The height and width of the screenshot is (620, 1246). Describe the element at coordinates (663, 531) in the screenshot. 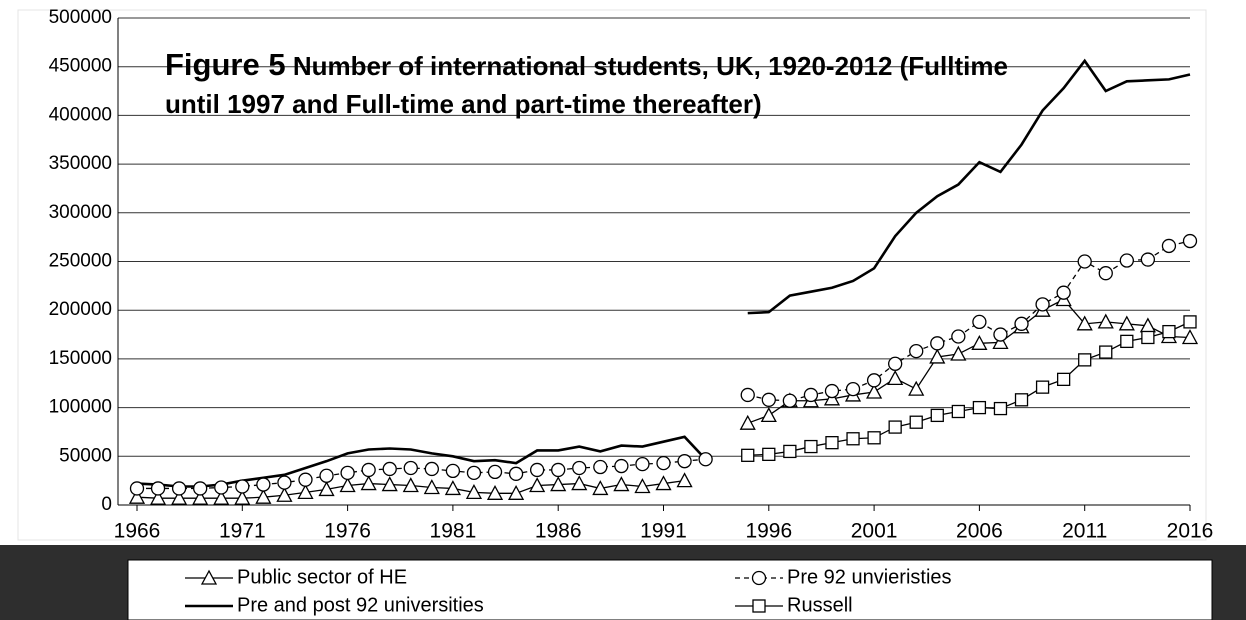

I see `x-tick-label: 1991` at that location.